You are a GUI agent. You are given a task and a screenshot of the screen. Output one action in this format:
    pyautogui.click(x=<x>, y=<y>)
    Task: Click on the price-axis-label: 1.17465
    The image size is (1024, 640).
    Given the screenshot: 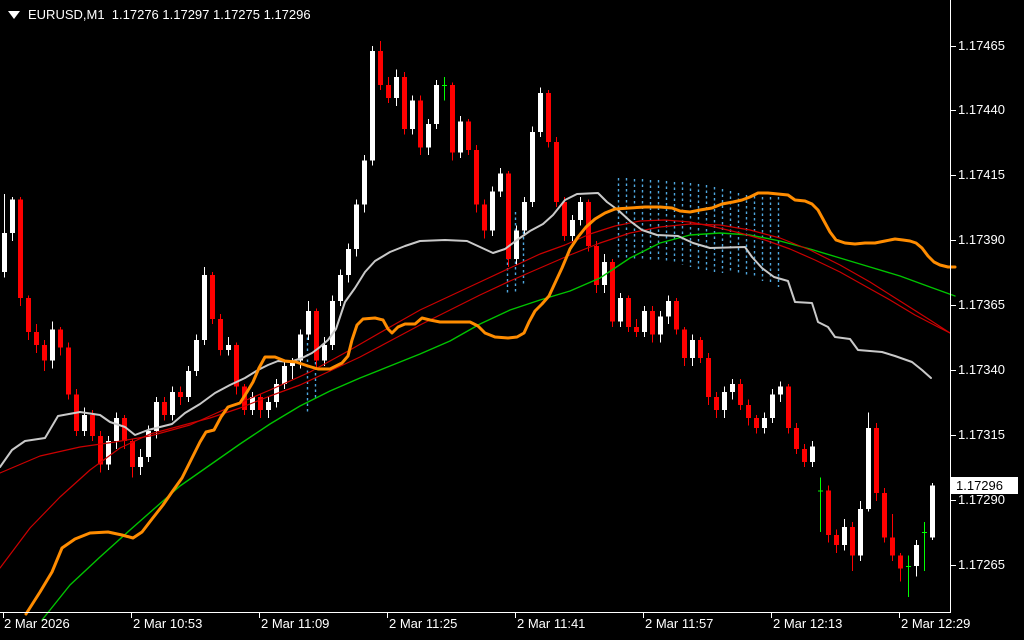 What is the action you would take?
    pyautogui.click(x=981, y=45)
    